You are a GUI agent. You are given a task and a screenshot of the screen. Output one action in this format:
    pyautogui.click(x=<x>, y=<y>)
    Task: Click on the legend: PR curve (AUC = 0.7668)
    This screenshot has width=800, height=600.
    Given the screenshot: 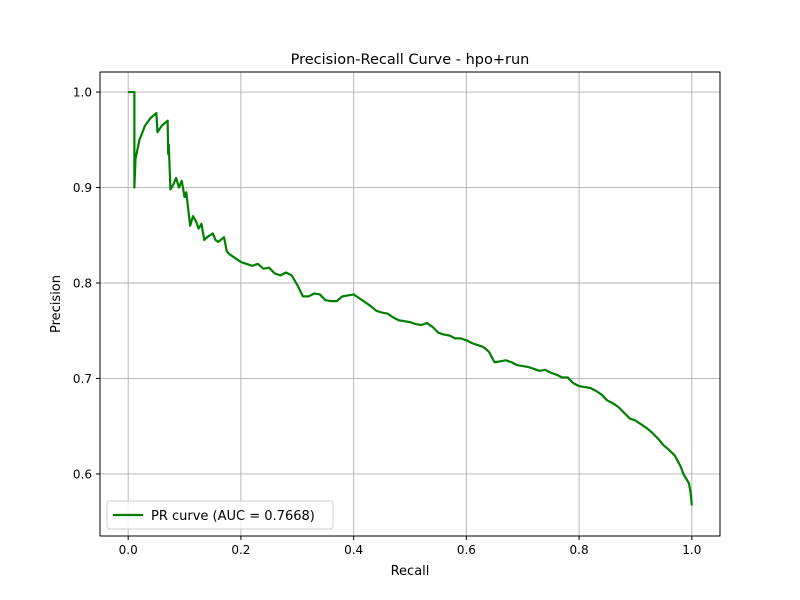 What is the action you would take?
    pyautogui.click(x=220, y=515)
    